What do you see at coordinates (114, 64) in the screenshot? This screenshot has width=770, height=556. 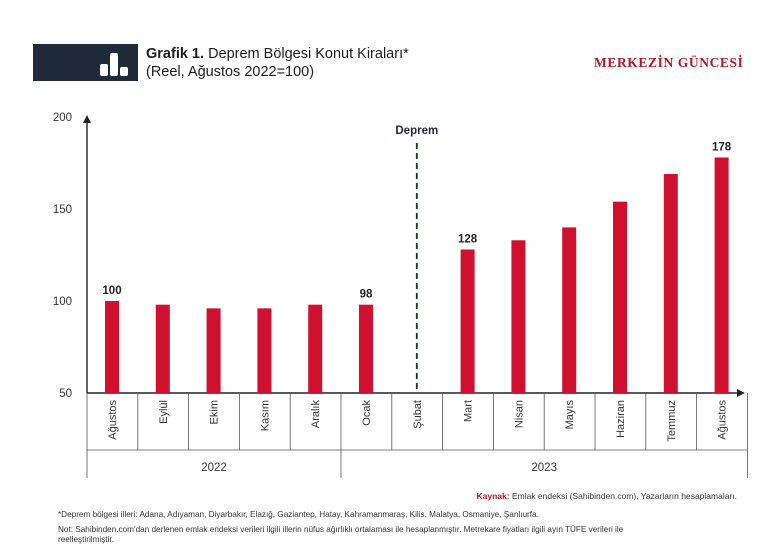 I see `bar-chart-icon` at bounding box center [114, 64].